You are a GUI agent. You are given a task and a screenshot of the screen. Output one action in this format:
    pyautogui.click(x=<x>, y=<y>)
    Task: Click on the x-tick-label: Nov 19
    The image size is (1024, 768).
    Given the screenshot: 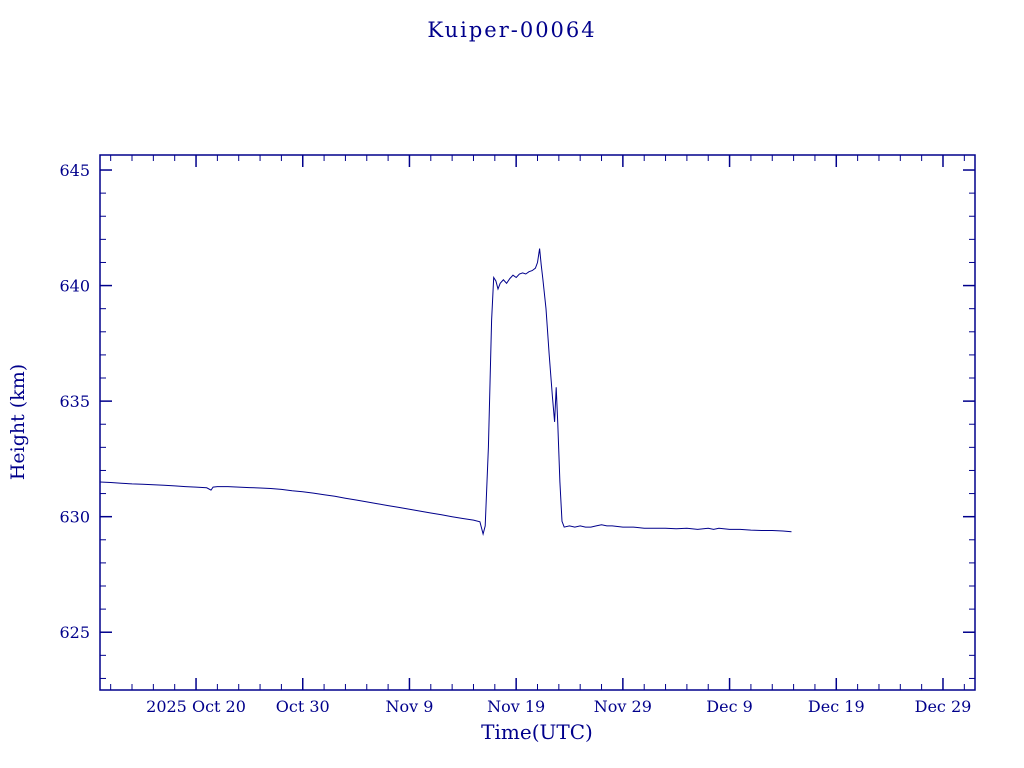 What is the action you would take?
    pyautogui.click(x=516, y=706)
    